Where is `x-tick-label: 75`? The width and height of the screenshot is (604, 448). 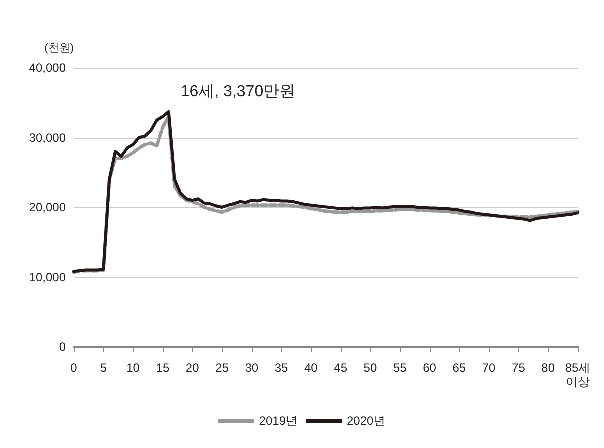 x-tick-label: 75 is located at coordinates (519, 368).